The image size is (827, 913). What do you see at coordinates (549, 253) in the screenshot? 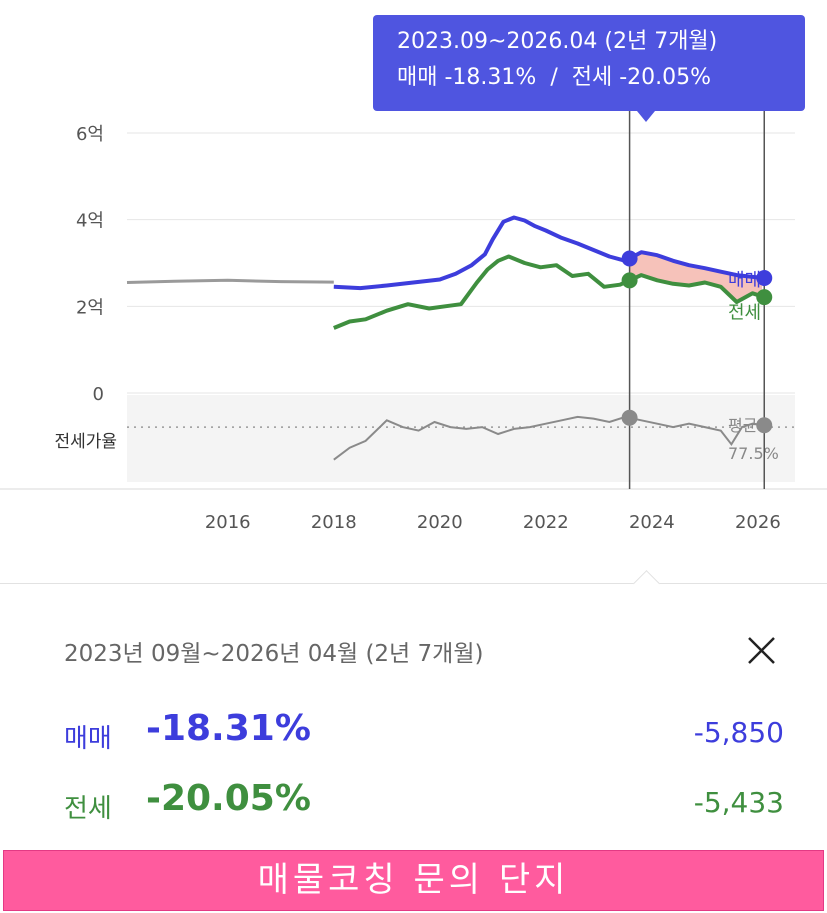
I see `sale-line` at bounding box center [549, 253].